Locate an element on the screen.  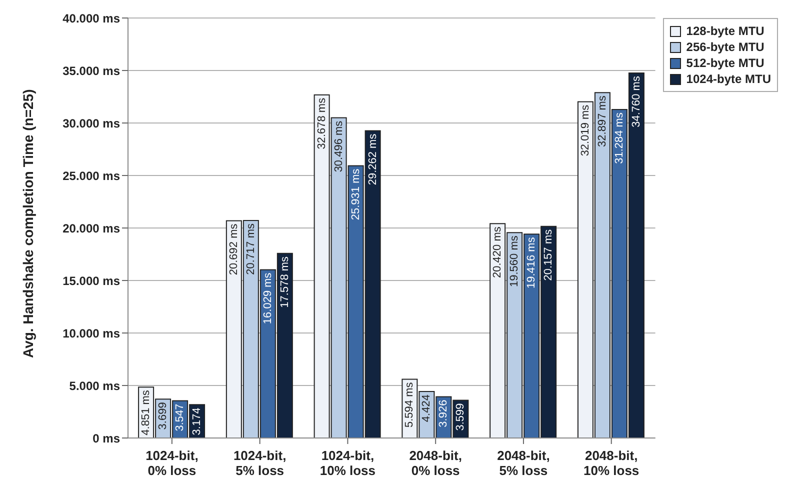
legend-label: 512-byte MTU is located at coordinates (725, 63).